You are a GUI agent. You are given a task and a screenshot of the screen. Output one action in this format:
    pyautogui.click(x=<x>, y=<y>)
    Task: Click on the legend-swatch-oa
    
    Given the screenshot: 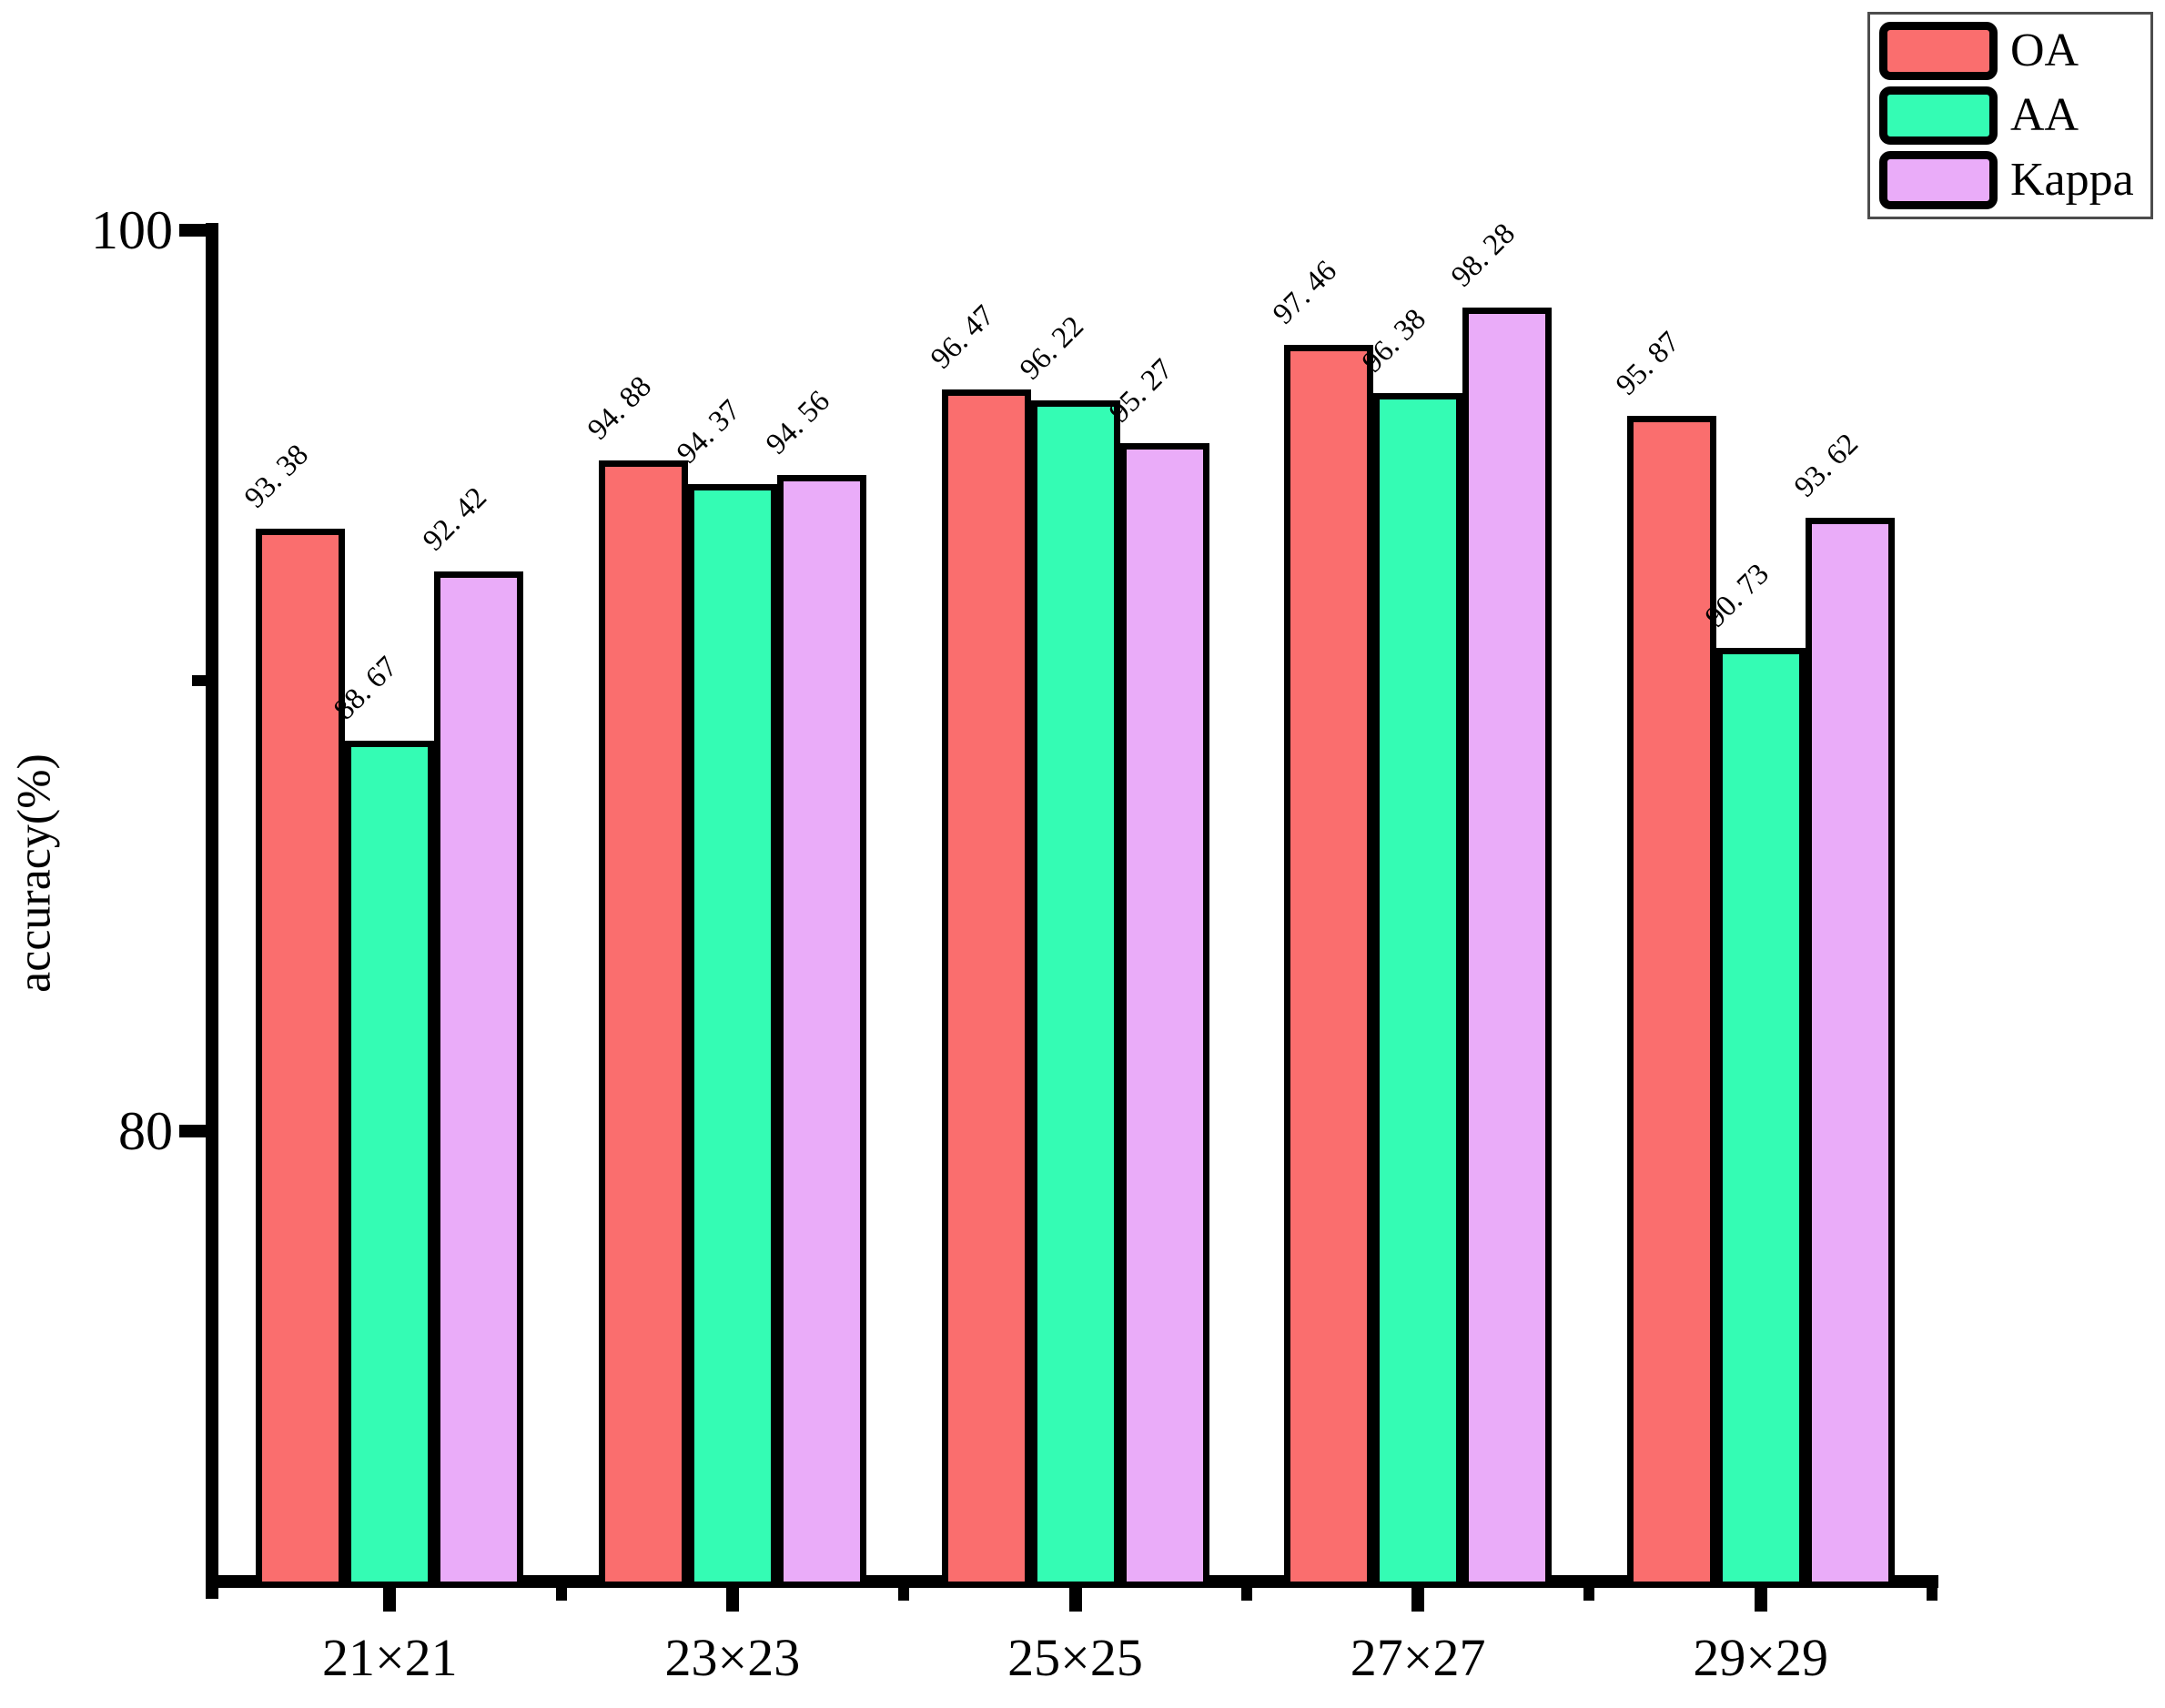 What is the action you would take?
    pyautogui.click(x=1939, y=51)
    